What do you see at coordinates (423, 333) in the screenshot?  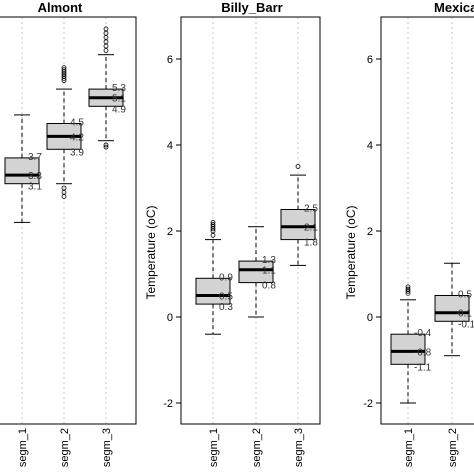 I see `data-label: -0.4` at bounding box center [423, 333].